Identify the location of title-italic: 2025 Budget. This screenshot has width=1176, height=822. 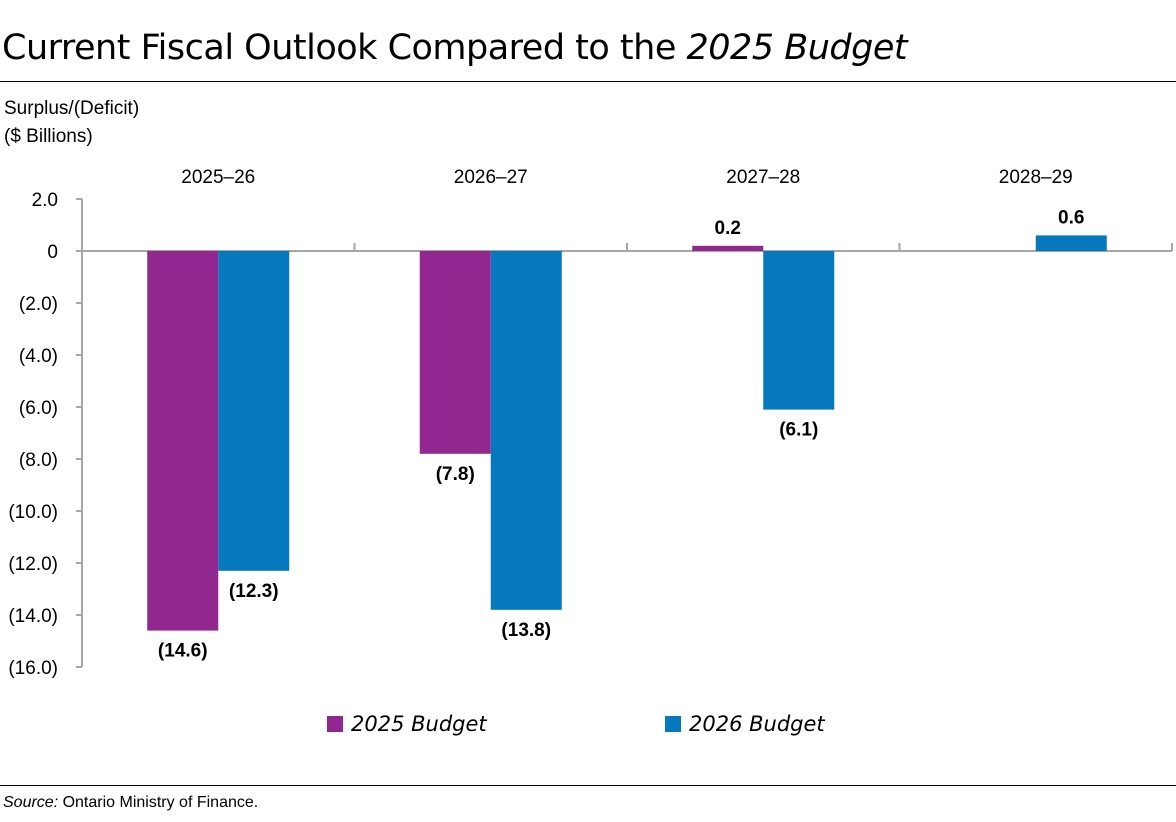
(797, 48).